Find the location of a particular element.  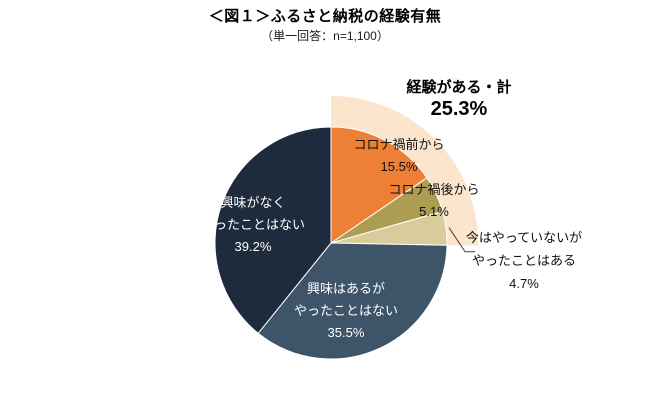

chart-subtitle: （単一回答：n=1,100） is located at coordinates (325, 36).